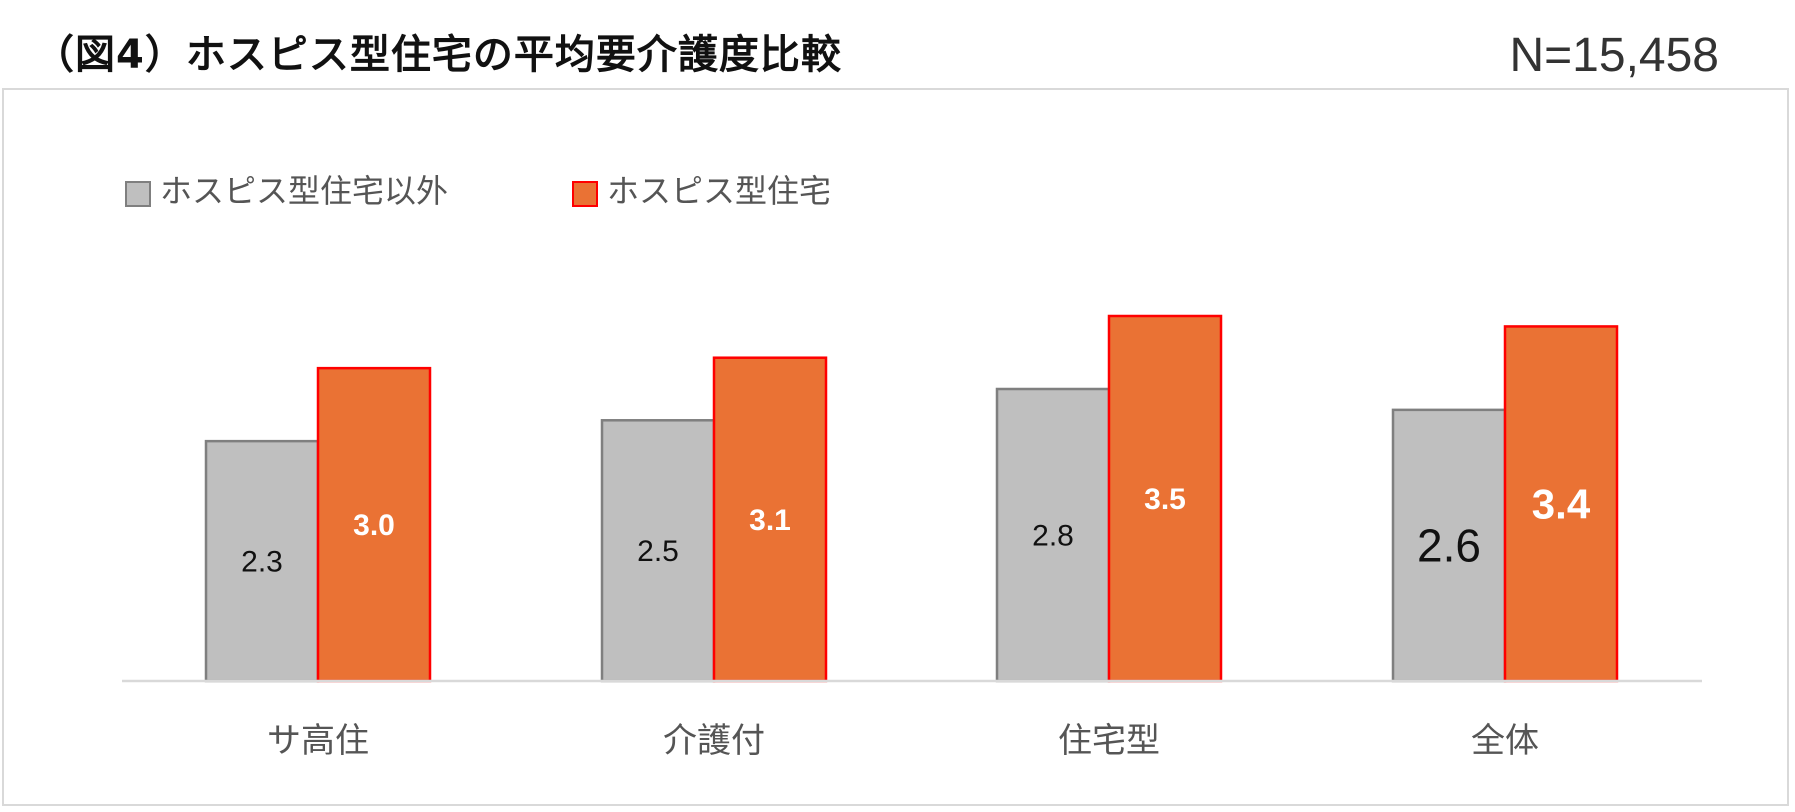 The width and height of the screenshot is (1795, 812). What do you see at coordinates (1505, 741) in the screenshot?
I see `category-label: 全体` at bounding box center [1505, 741].